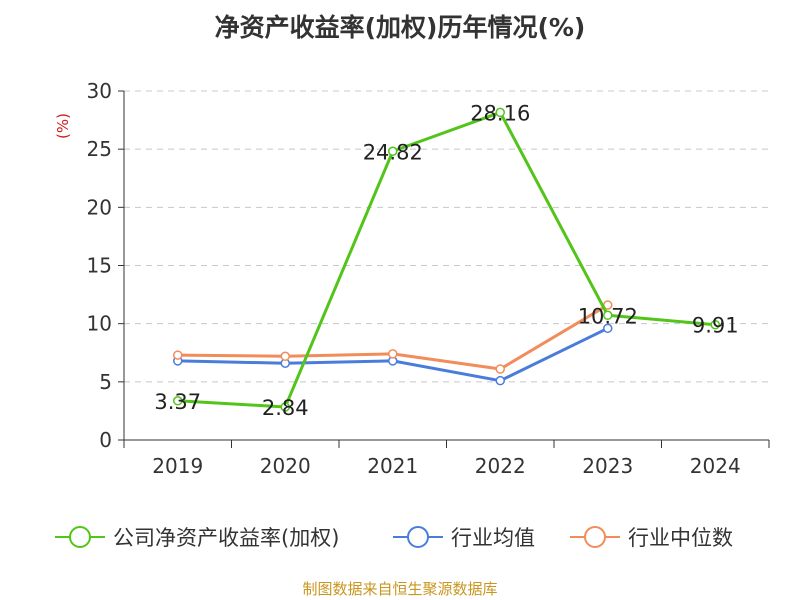 The image size is (800, 600). What do you see at coordinates (99, 91) in the screenshot?
I see `y-tick-label: 30` at bounding box center [99, 91].